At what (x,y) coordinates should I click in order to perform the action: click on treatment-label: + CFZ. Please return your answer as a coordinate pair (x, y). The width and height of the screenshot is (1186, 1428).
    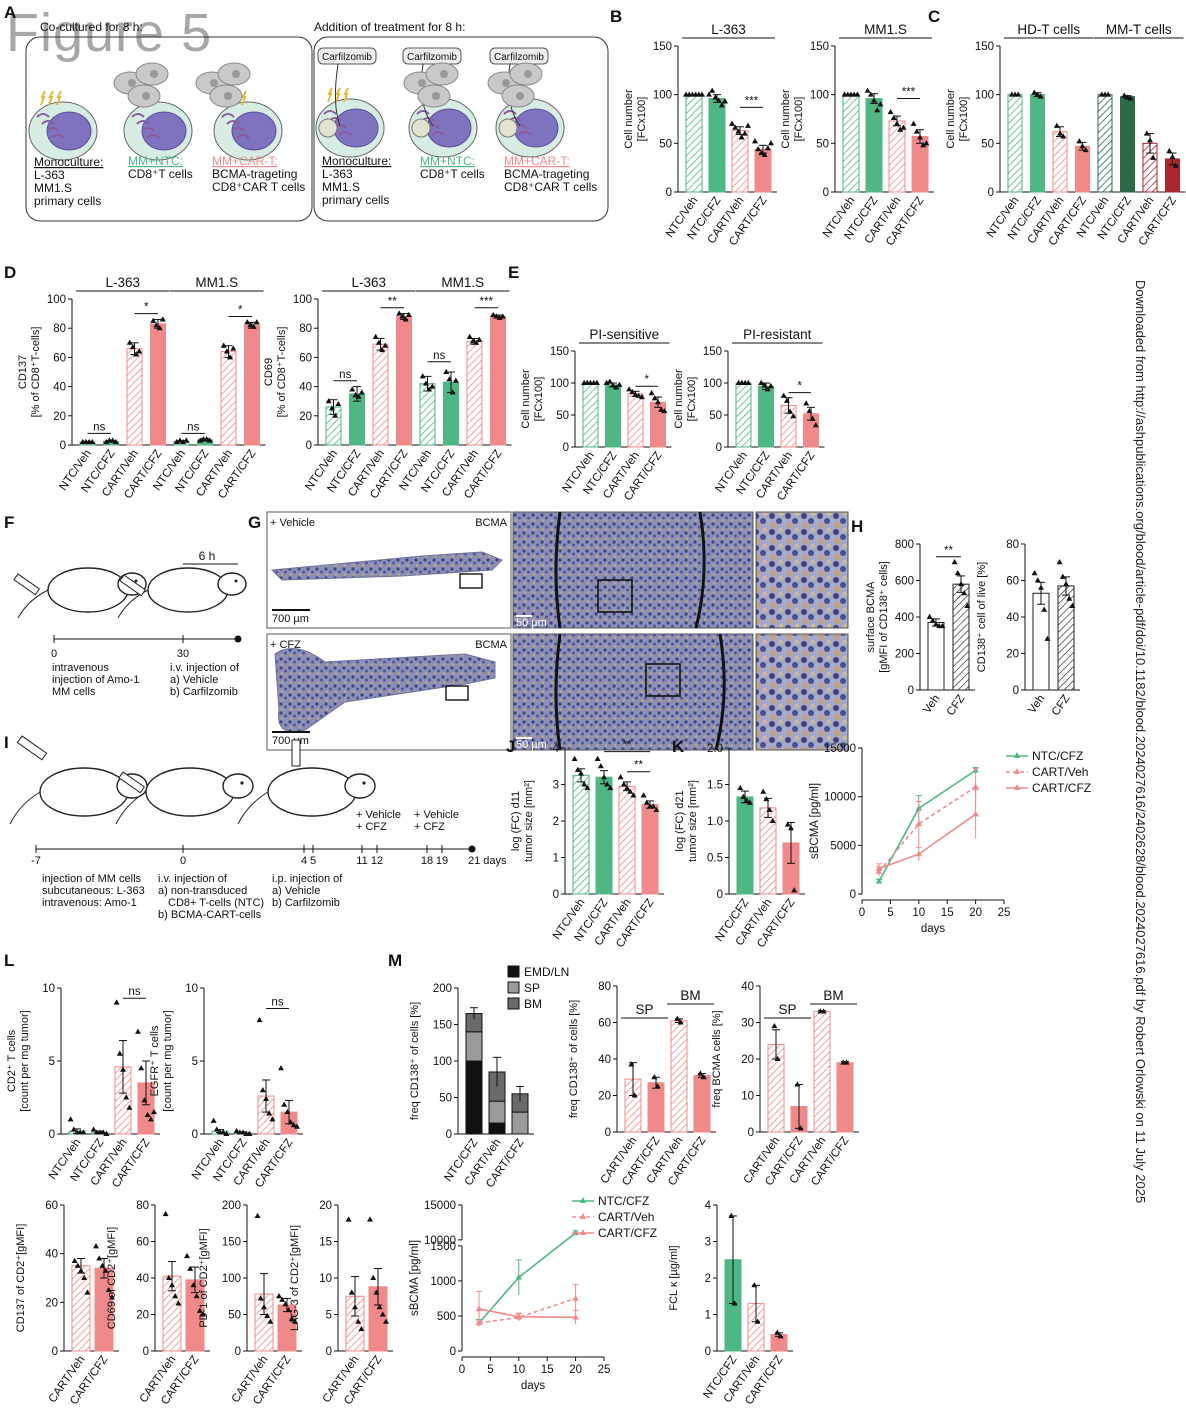
    Looking at the image, I should click on (371, 827).